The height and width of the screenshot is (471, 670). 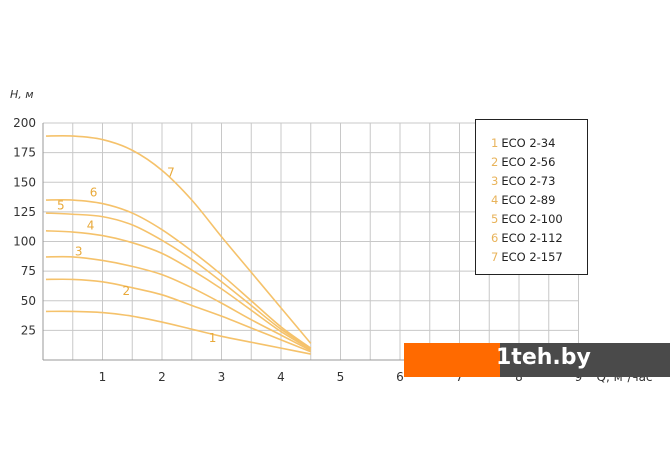 I want to click on legend-number: 6, so click(x=495, y=238).